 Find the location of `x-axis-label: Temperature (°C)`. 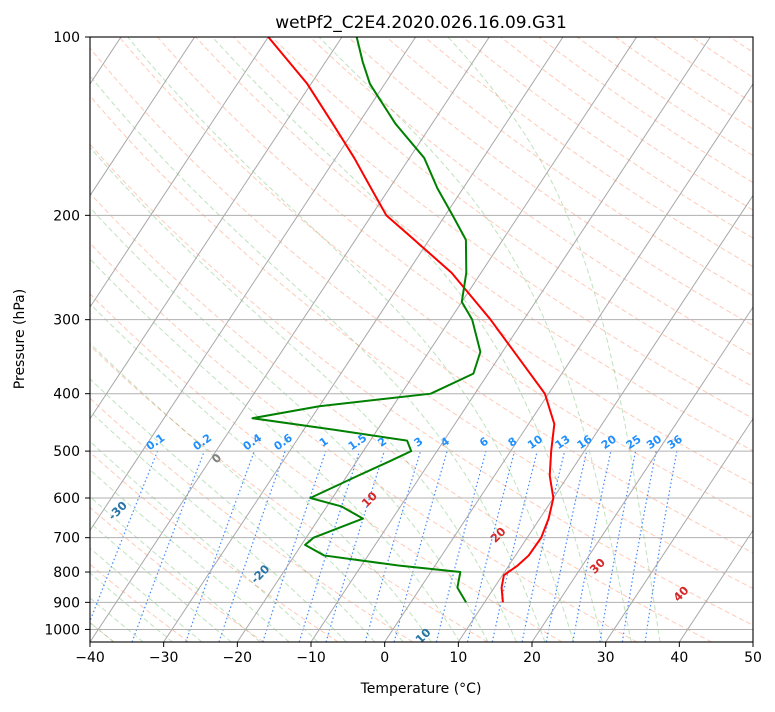

x-axis-label: Temperature (°C) is located at coordinates (421, 689).